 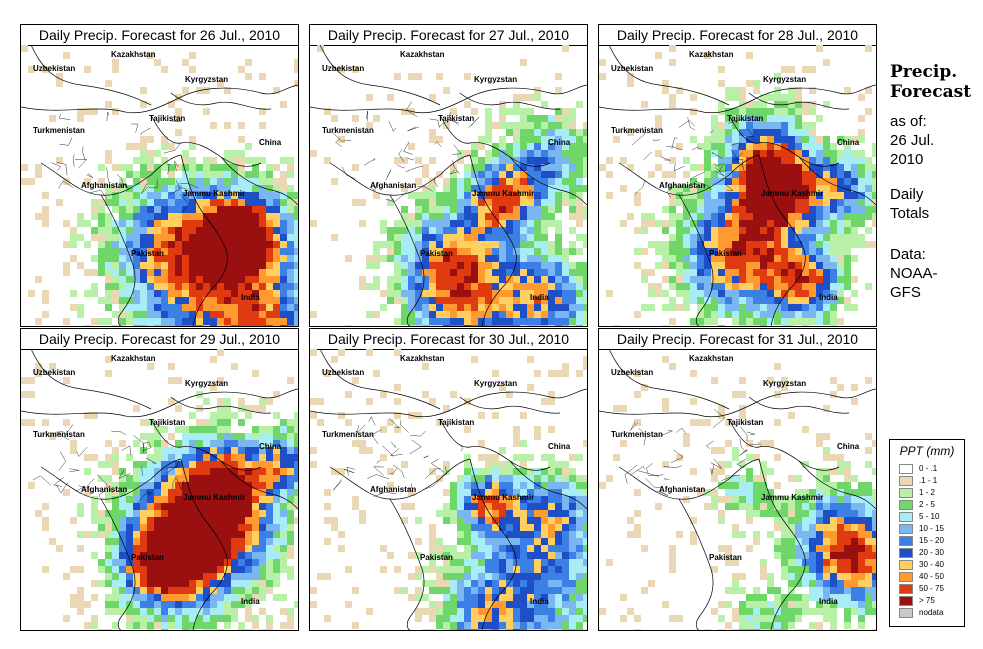 What do you see at coordinates (931, 92) in the screenshot?
I see `sidebar-title-line2: Forecast` at bounding box center [931, 92].